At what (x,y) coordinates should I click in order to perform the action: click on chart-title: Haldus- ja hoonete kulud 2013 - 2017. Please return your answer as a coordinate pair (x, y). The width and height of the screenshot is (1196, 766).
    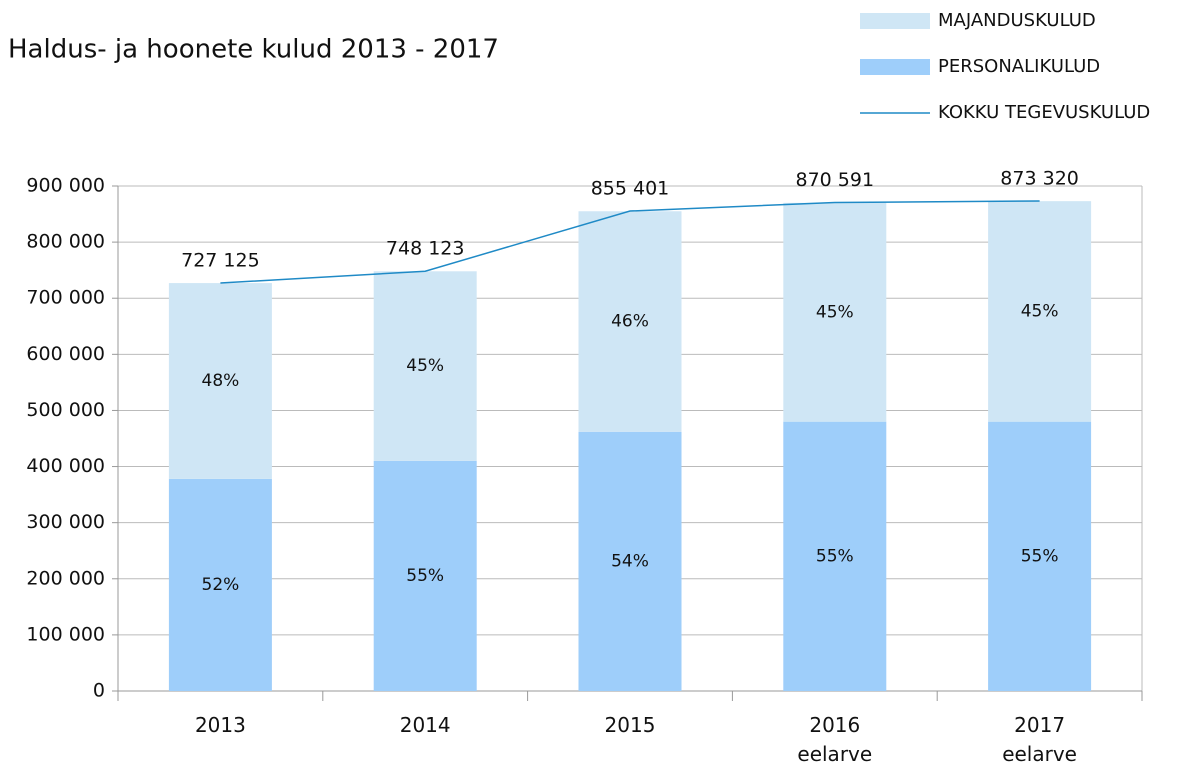
    Looking at the image, I should click on (253, 50).